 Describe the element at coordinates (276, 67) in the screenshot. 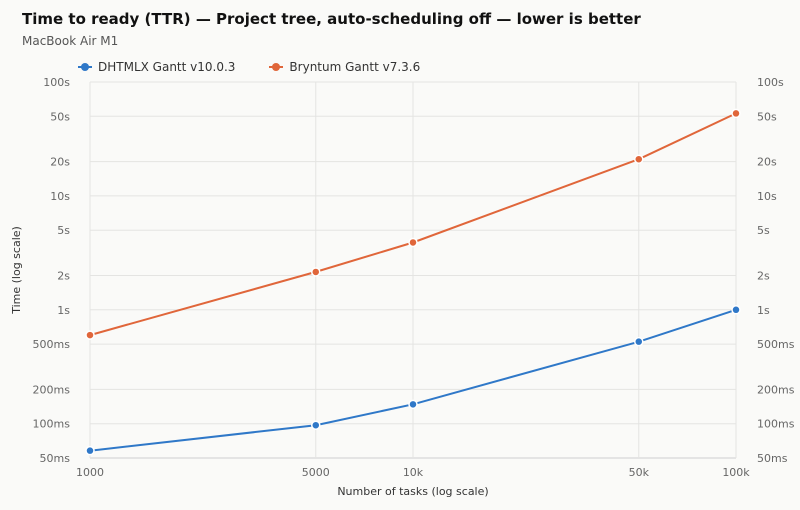

I see `legend-swatch-bryntum` at that location.